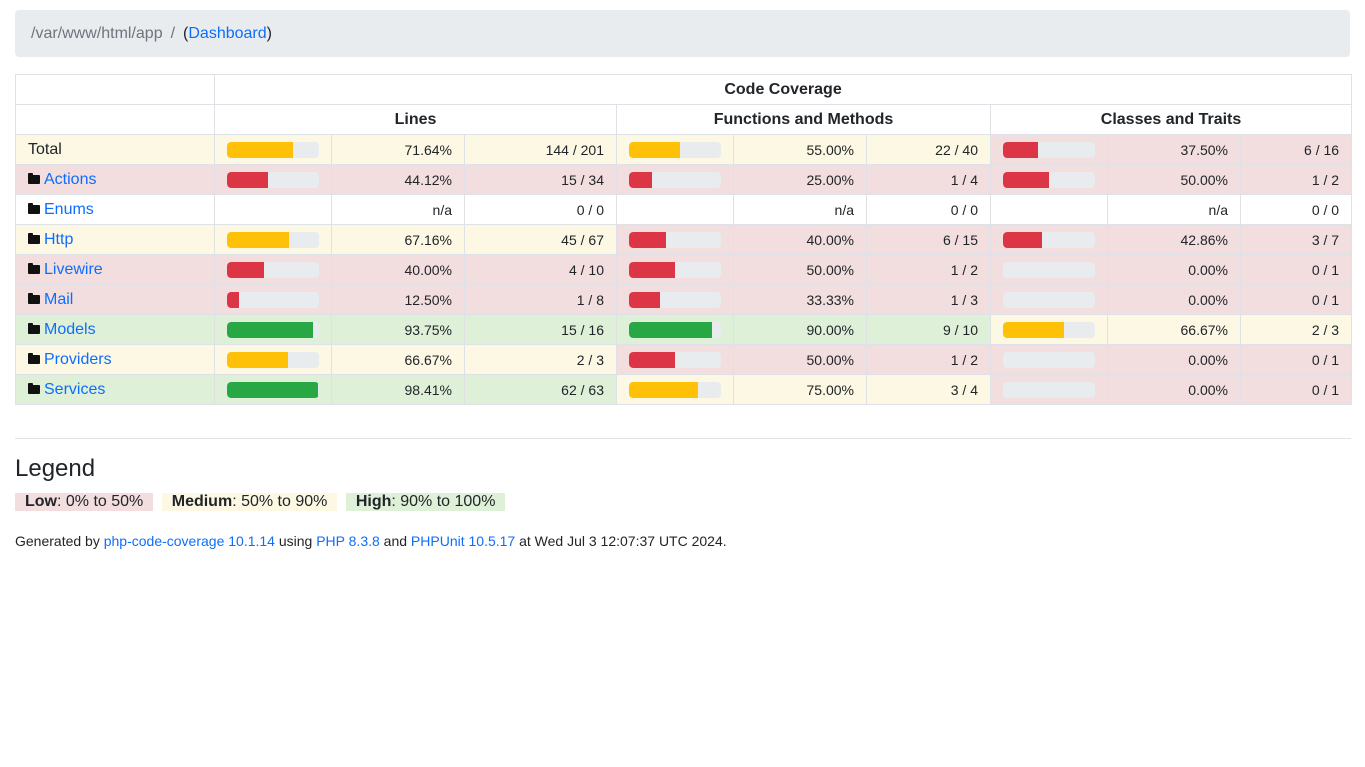 Image resolution: width=1365 pixels, height=767 pixels. What do you see at coordinates (928, 389) in the screenshot?
I see `funcs-ratio: 3 / 4` at bounding box center [928, 389].